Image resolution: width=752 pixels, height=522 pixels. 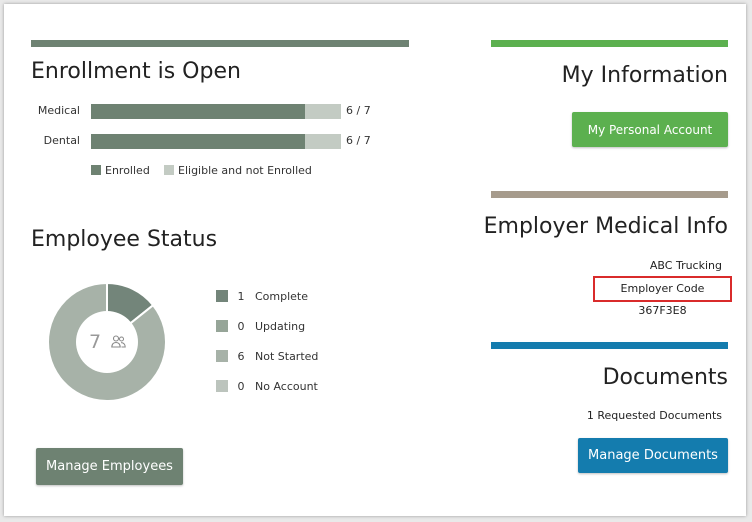 I want to click on status-count: 1, so click(x=241, y=296).